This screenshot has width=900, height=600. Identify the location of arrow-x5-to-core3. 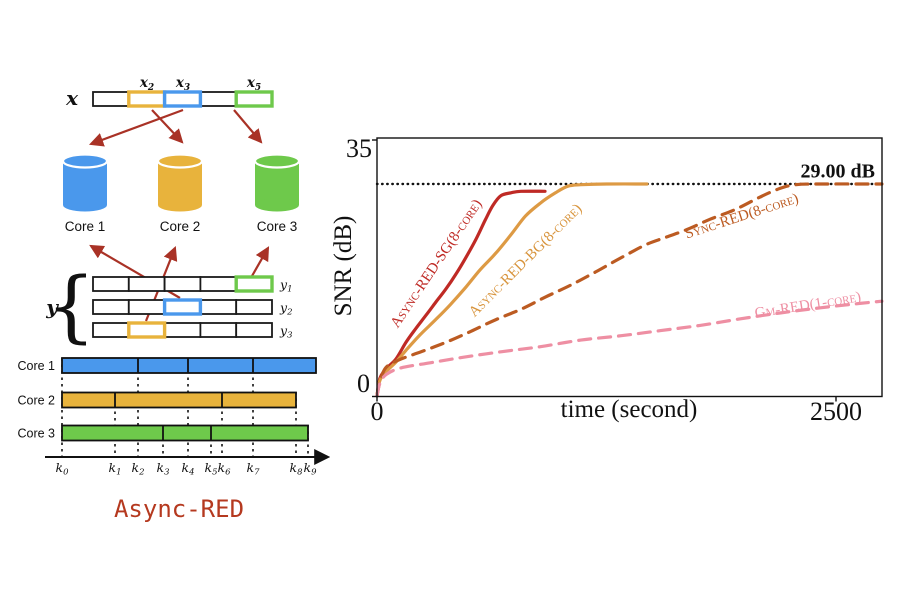
(248, 126).